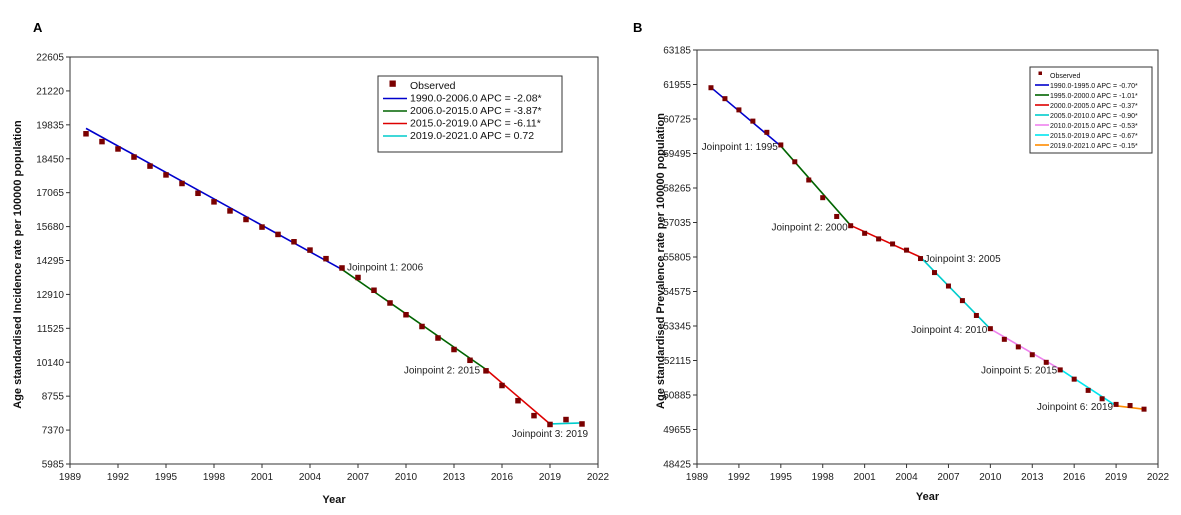  What do you see at coordinates (1032, 477) in the screenshot?
I see `panel-b-x-tick-label: 2013` at bounding box center [1032, 477].